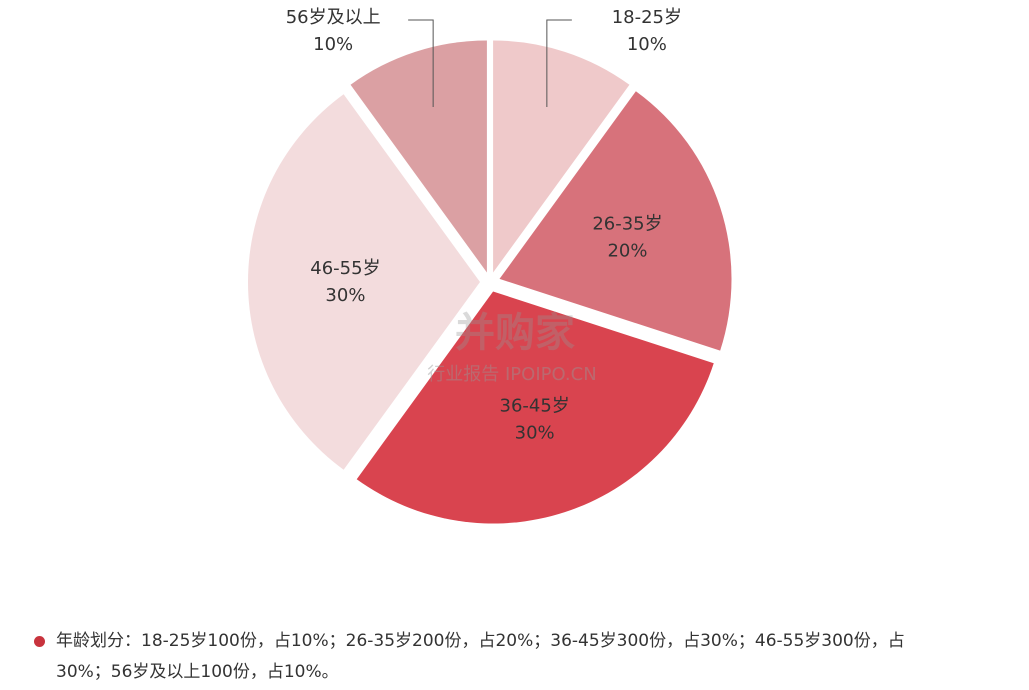 This screenshot has height=690, width=1029. I want to click on slice-label: 26-35岁, so click(627, 223).